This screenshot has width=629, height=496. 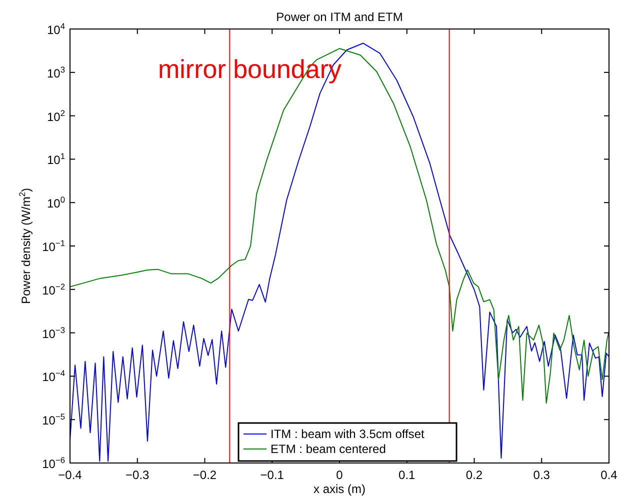 What do you see at coordinates (609, 475) in the screenshot?
I see `x-tick-label: 0.4` at bounding box center [609, 475].